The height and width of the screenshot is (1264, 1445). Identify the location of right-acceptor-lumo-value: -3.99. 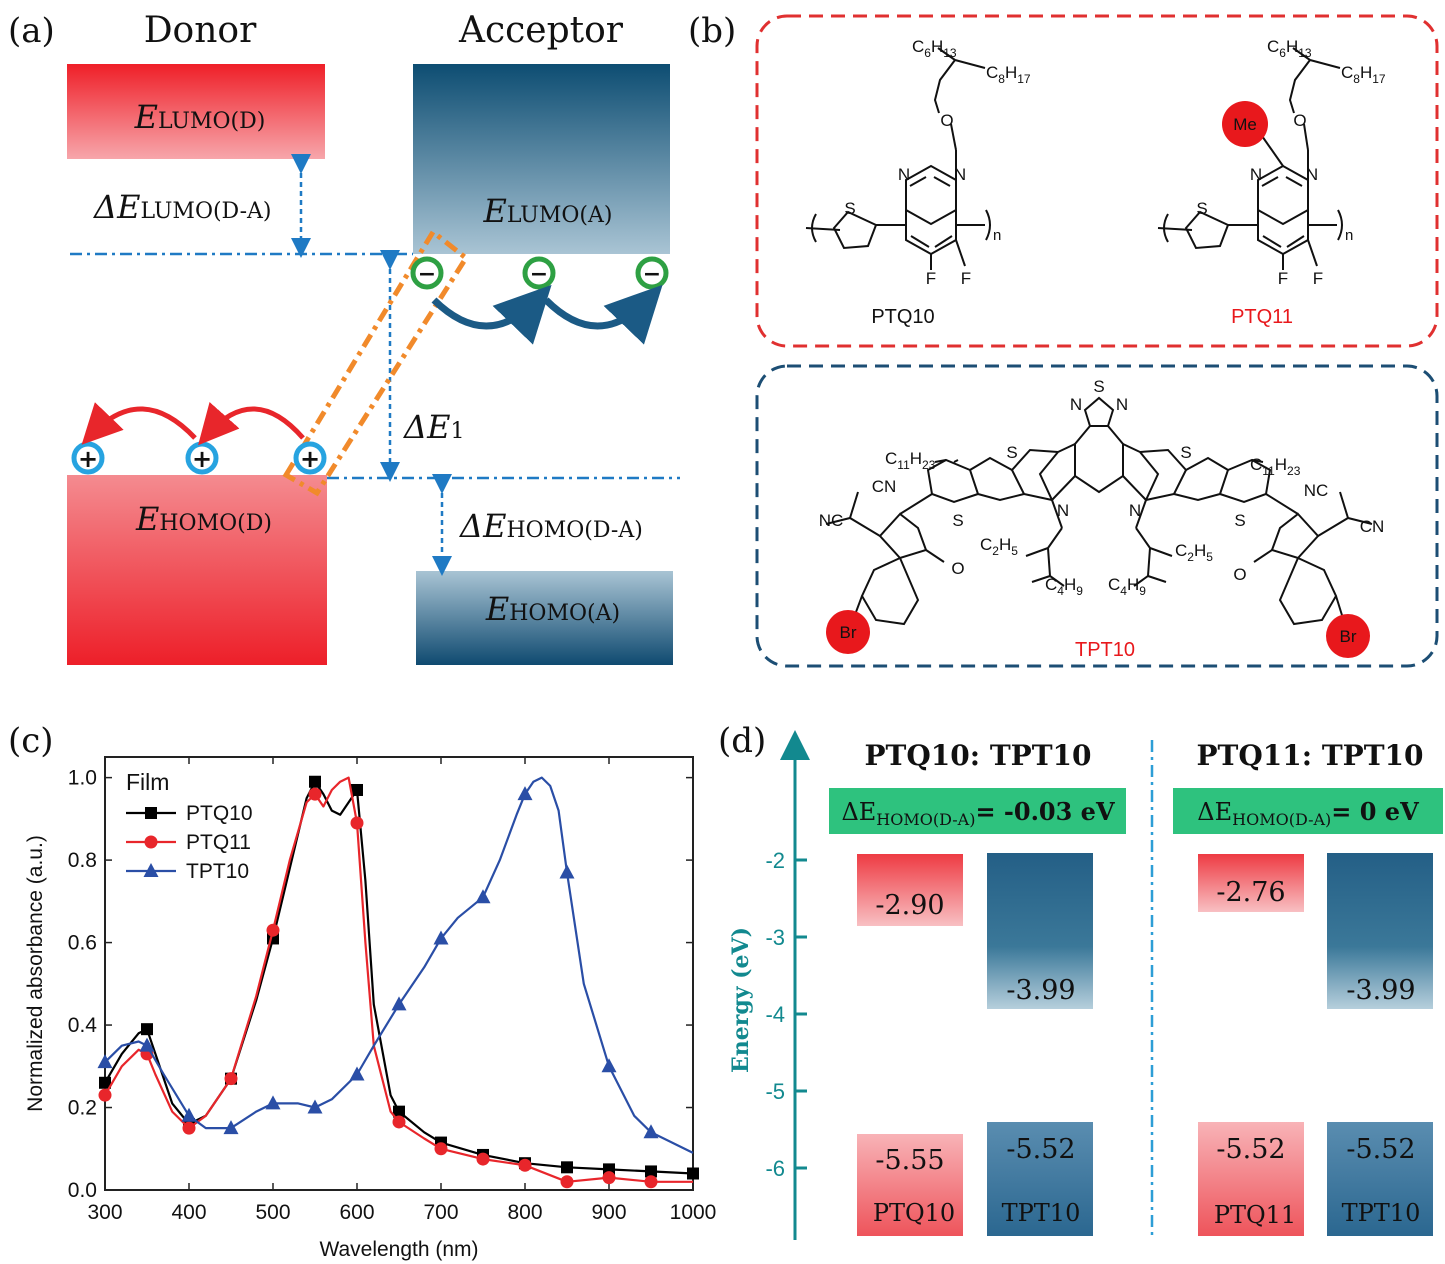
(1380, 990).